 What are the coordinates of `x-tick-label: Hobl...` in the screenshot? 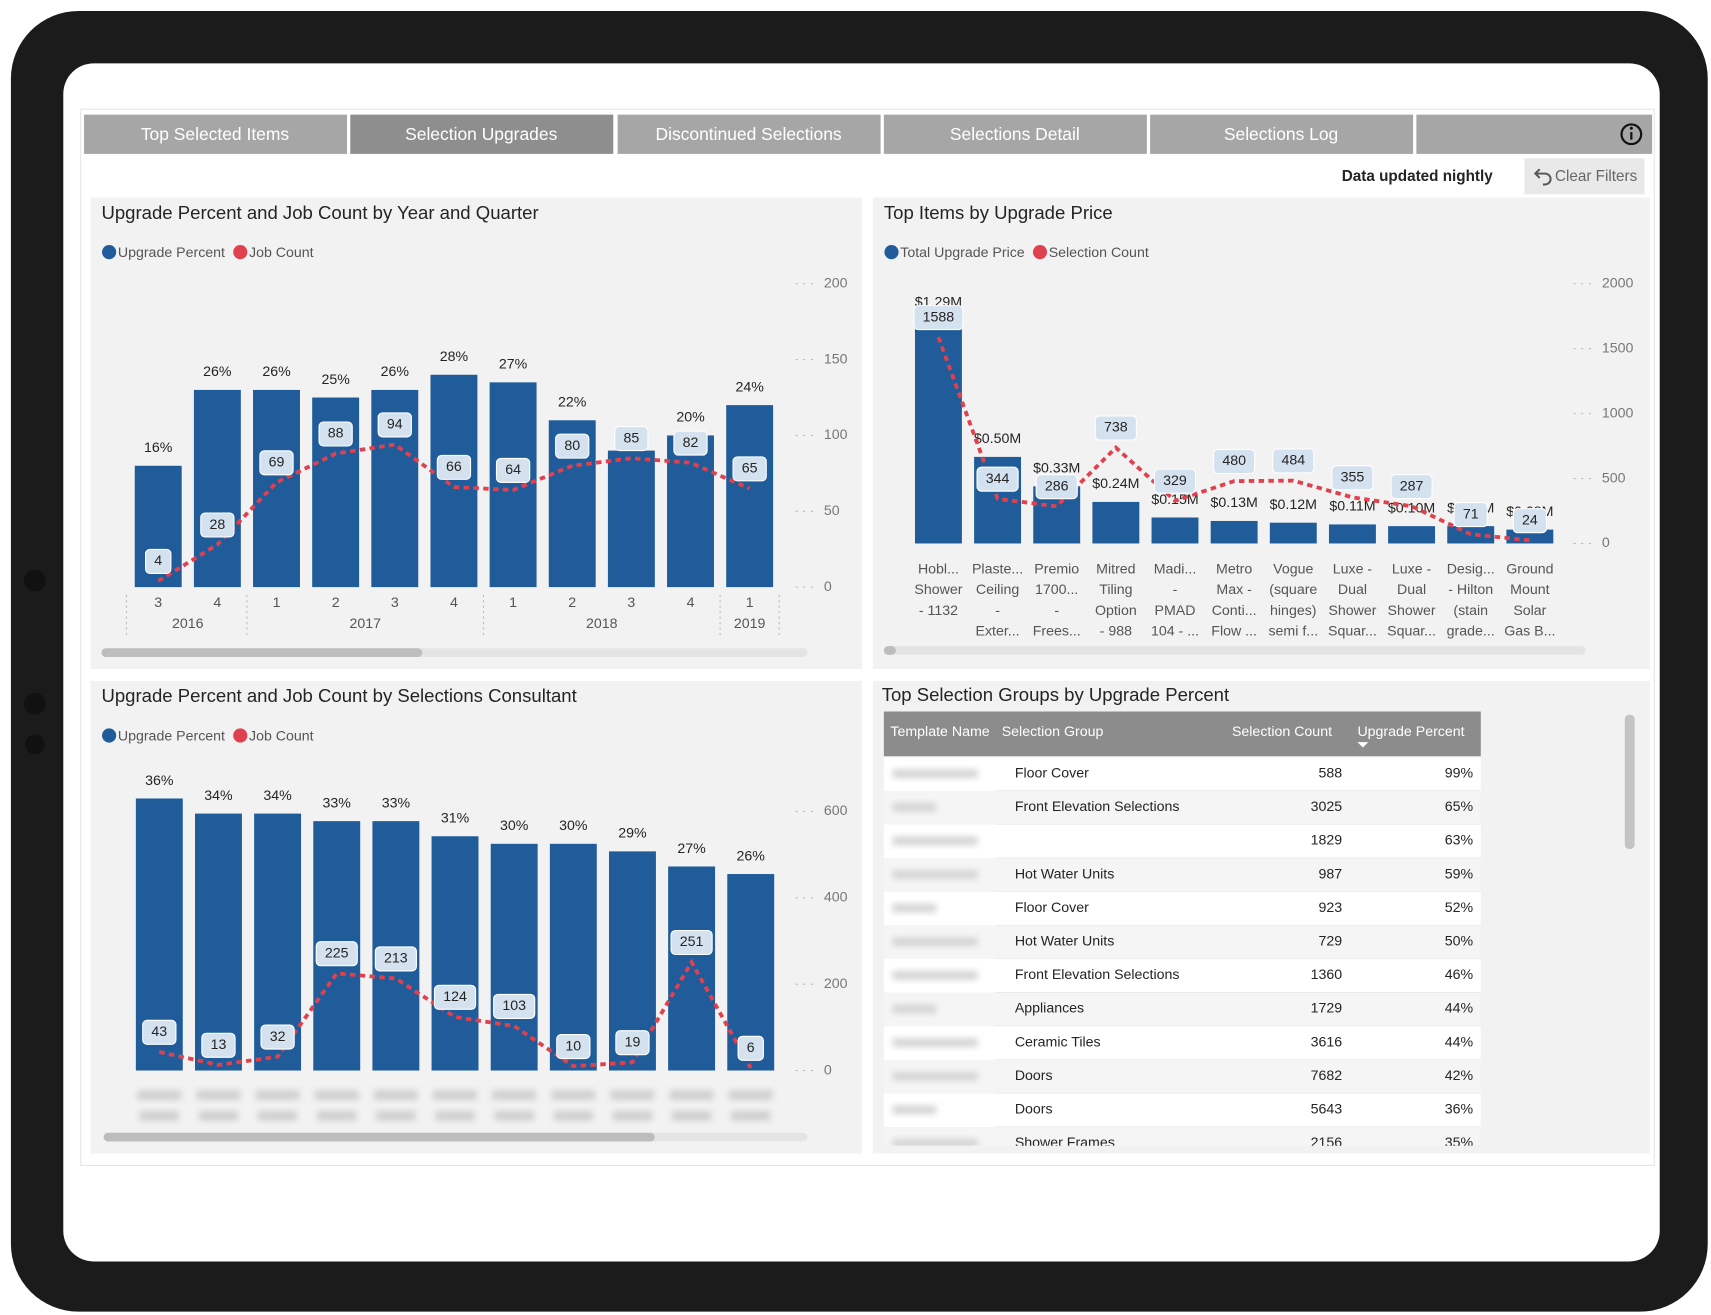 It's located at (938, 569).